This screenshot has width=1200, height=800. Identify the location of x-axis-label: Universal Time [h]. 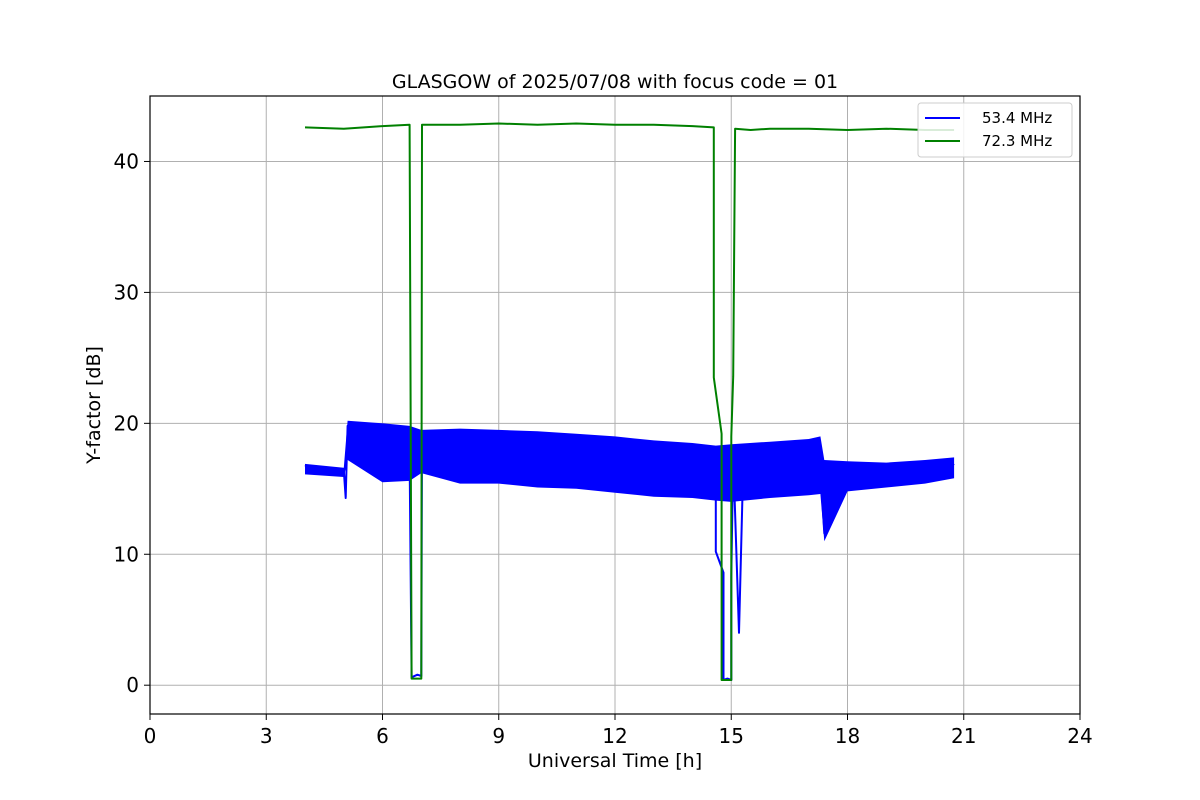
(615, 761).